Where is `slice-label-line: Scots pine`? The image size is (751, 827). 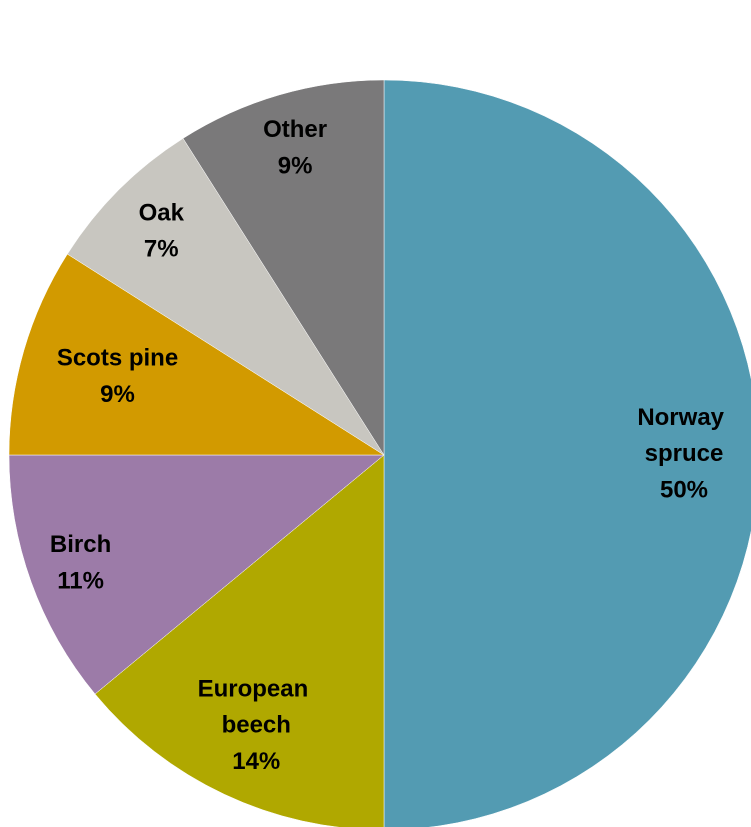 slice-label-line: Scots pine is located at coordinates (117, 358).